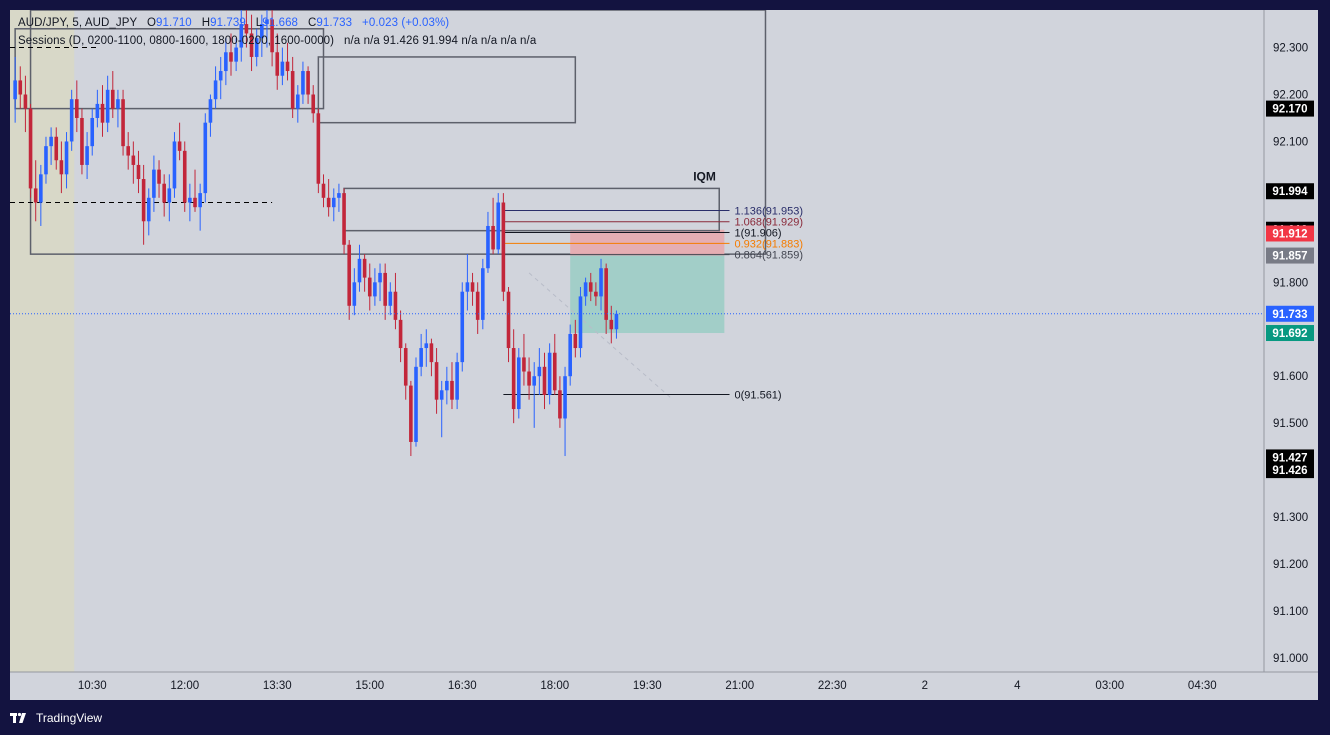 This screenshot has height=735, width=1330. I want to click on fib-level-label: 1(91.906), so click(758, 234).